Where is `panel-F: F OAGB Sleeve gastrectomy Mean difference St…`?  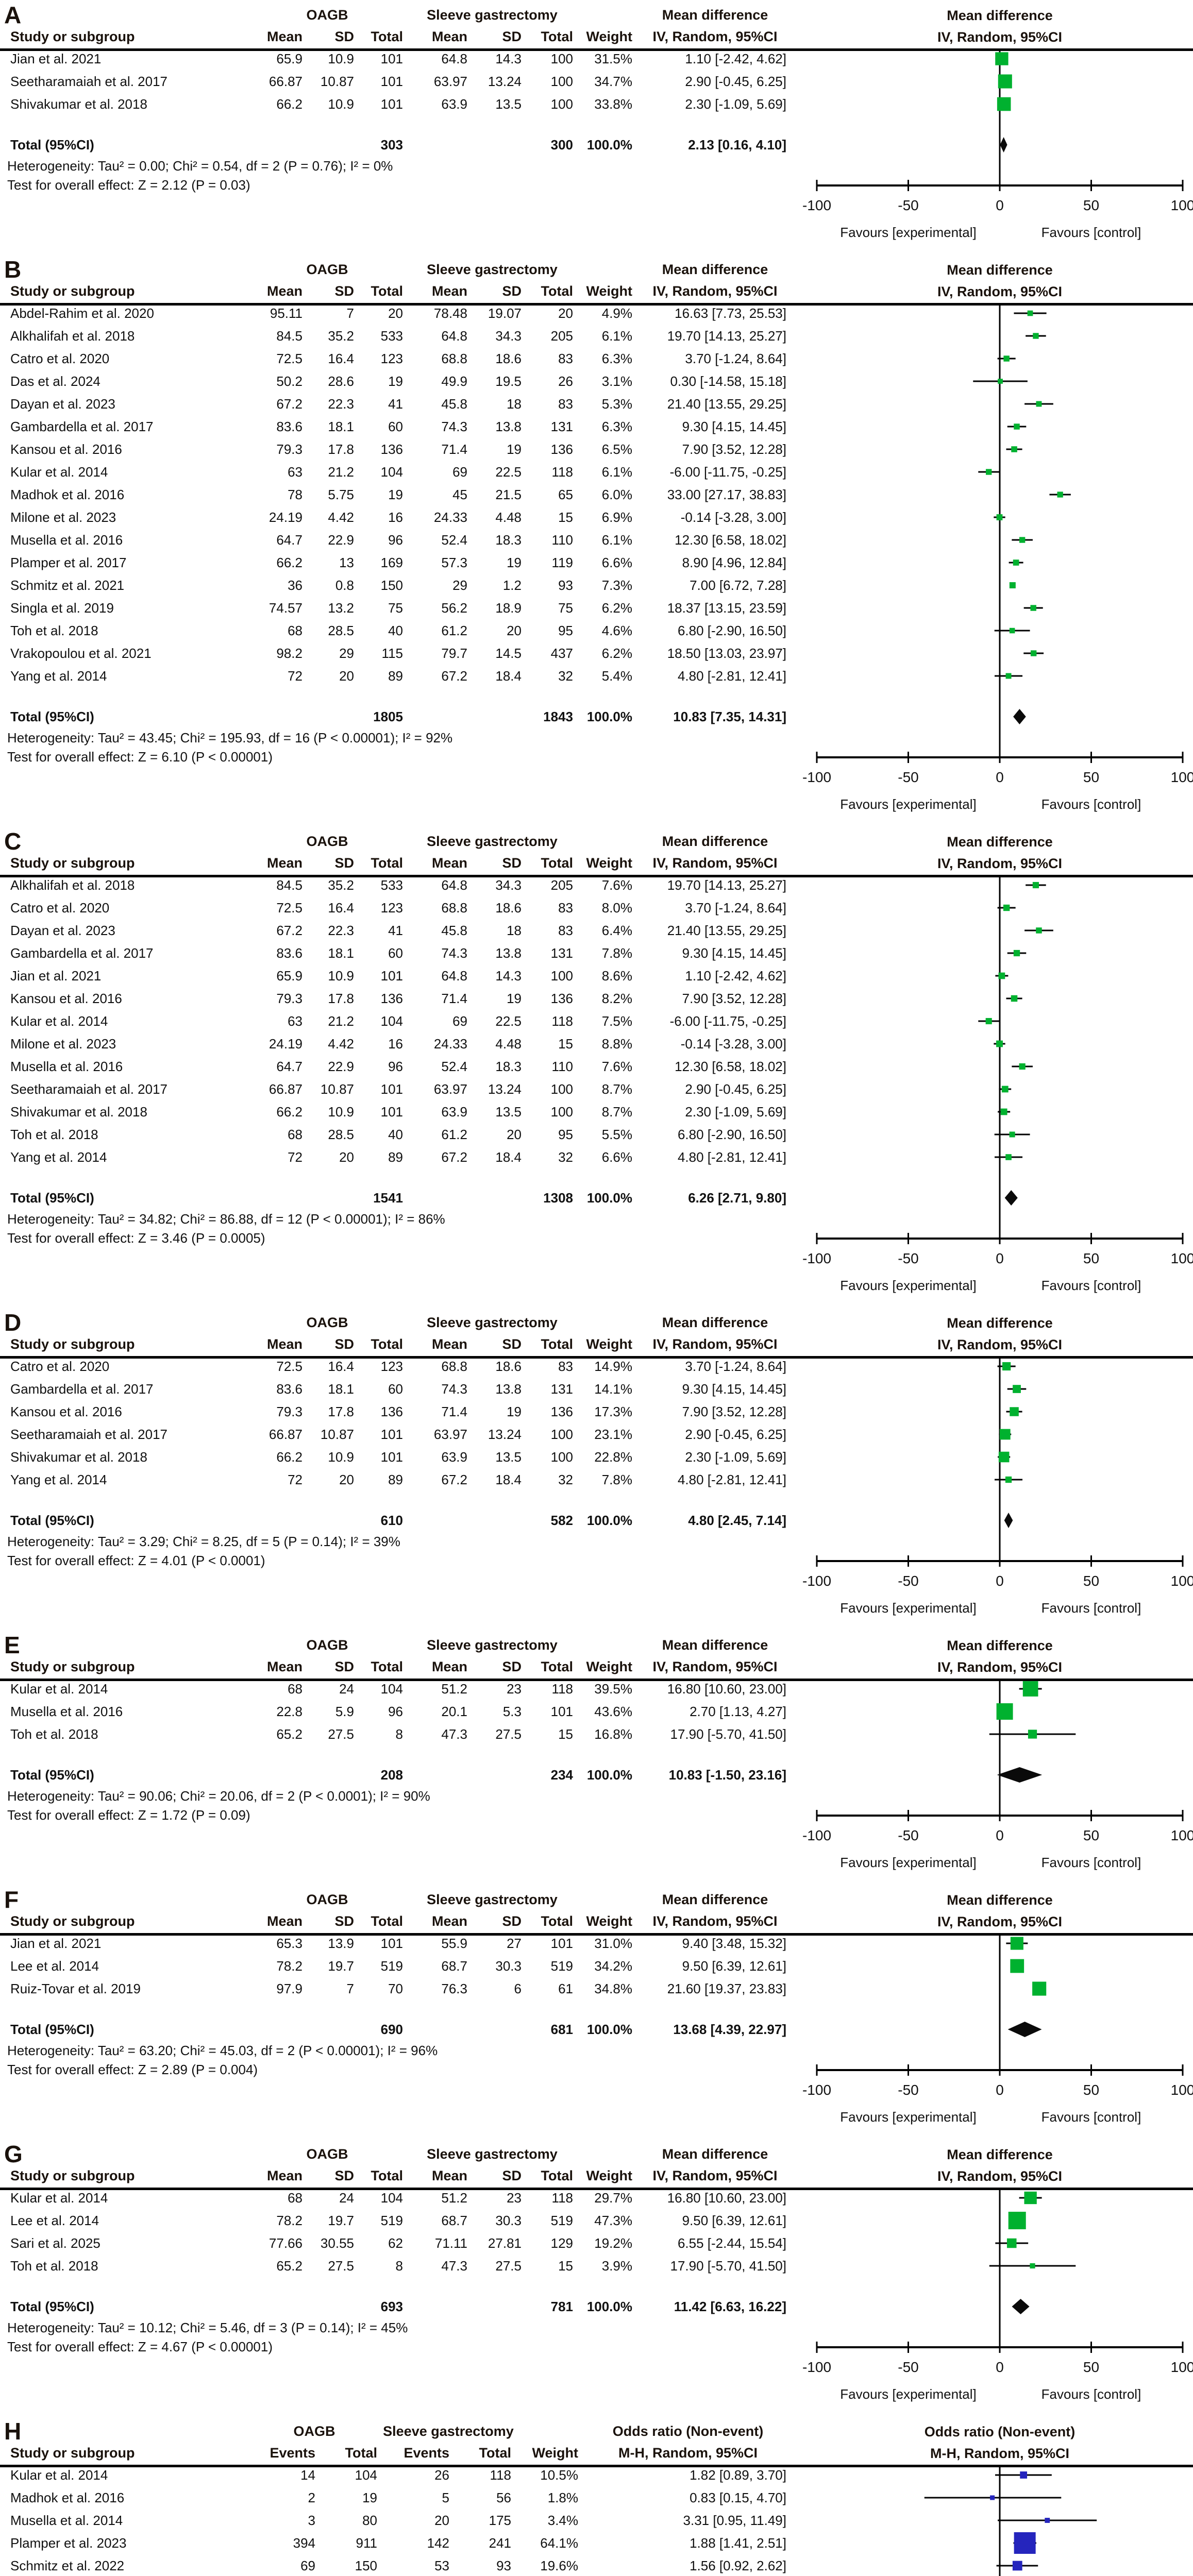
panel-F: F OAGB Sleeve gastrectomy Mean difference St… is located at coordinates (596, 2012).